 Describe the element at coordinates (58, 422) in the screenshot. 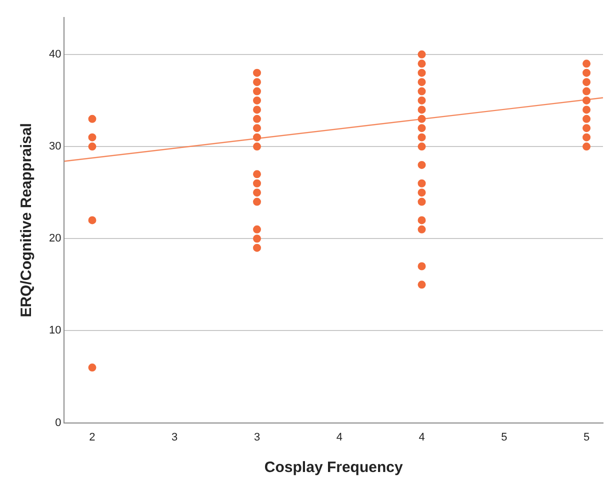

I see `y-tick-label: 0` at that location.